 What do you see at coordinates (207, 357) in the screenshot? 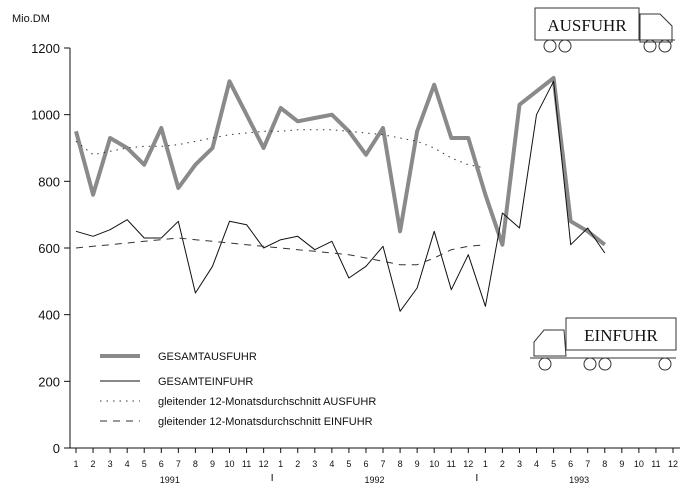
I see `legend-label: GESAMTAUSFUHR` at bounding box center [207, 357].